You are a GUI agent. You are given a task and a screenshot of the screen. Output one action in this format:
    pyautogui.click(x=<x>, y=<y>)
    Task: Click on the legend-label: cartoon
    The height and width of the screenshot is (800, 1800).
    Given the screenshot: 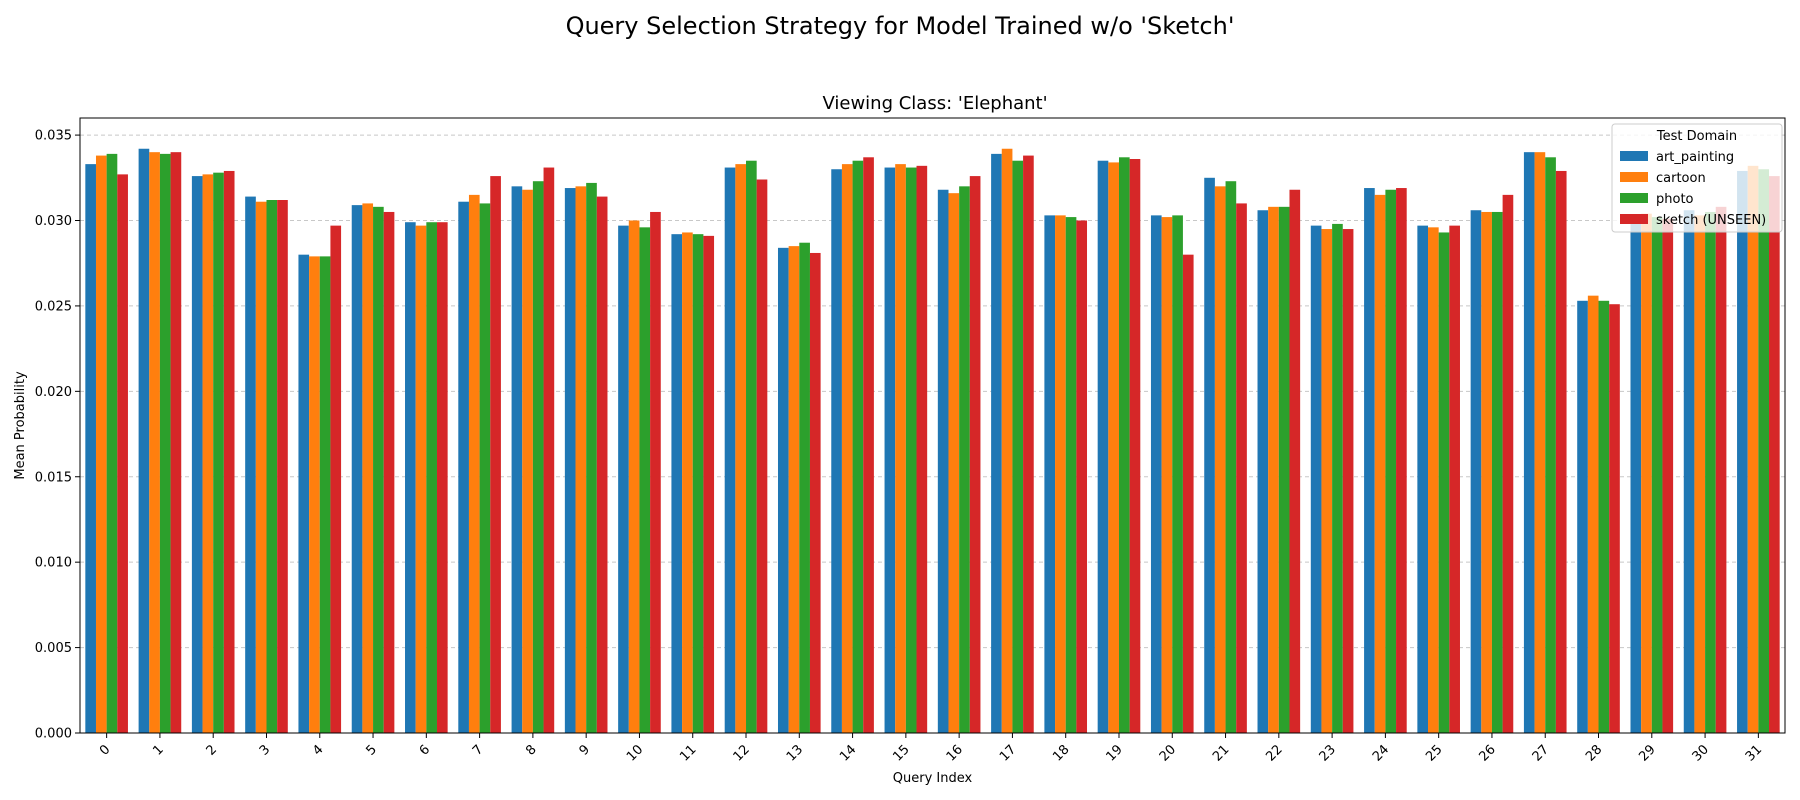 What is the action you would take?
    pyautogui.click(x=1681, y=178)
    